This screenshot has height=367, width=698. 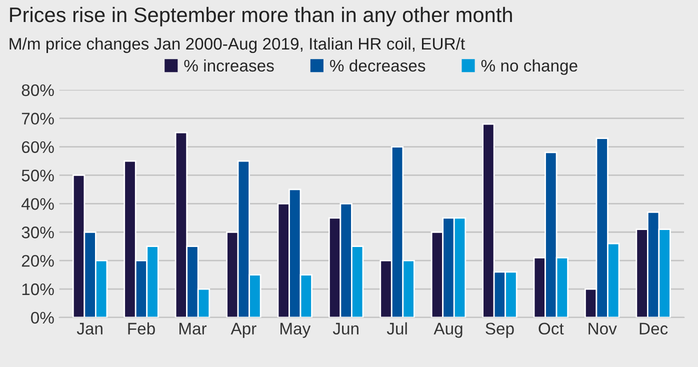 I want to click on legend-label: % decreases, so click(x=378, y=65).